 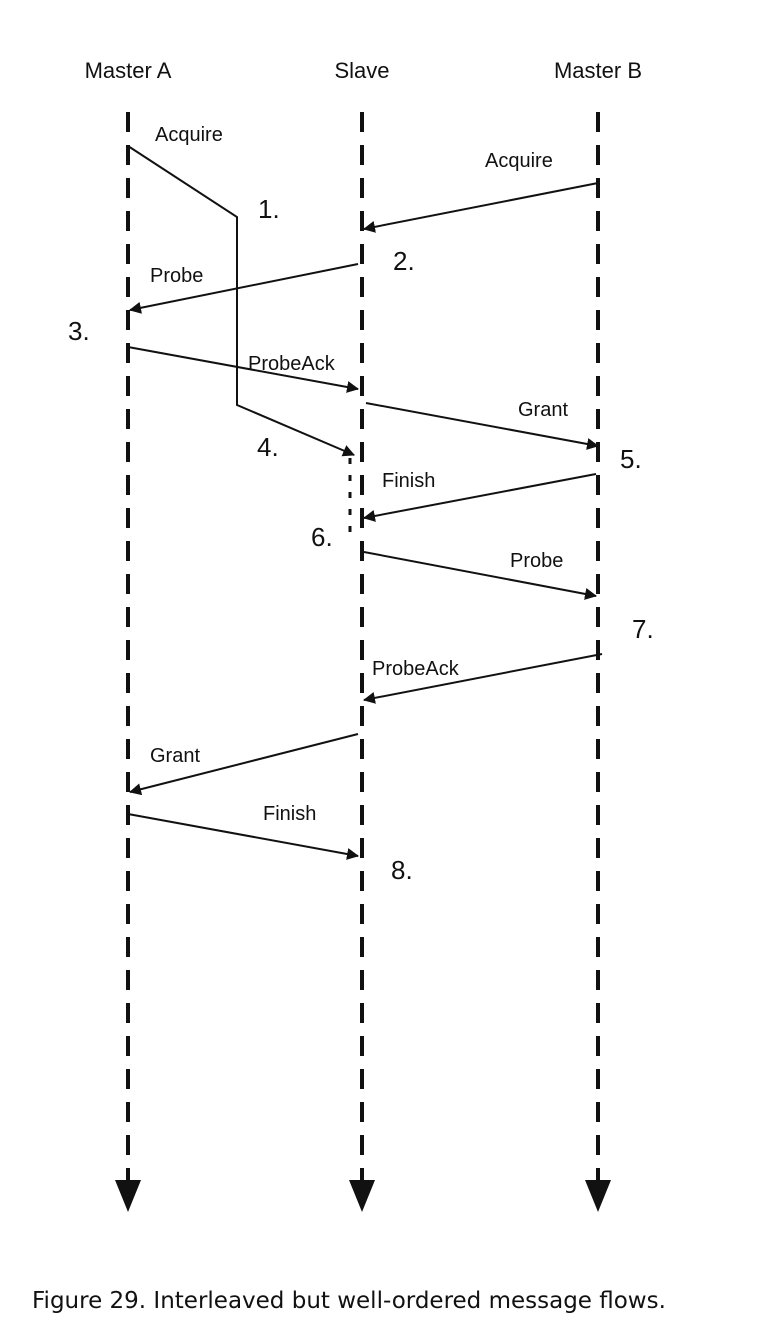 What do you see at coordinates (189, 135) in the screenshot?
I see `label-acquire-a: Acquire` at bounding box center [189, 135].